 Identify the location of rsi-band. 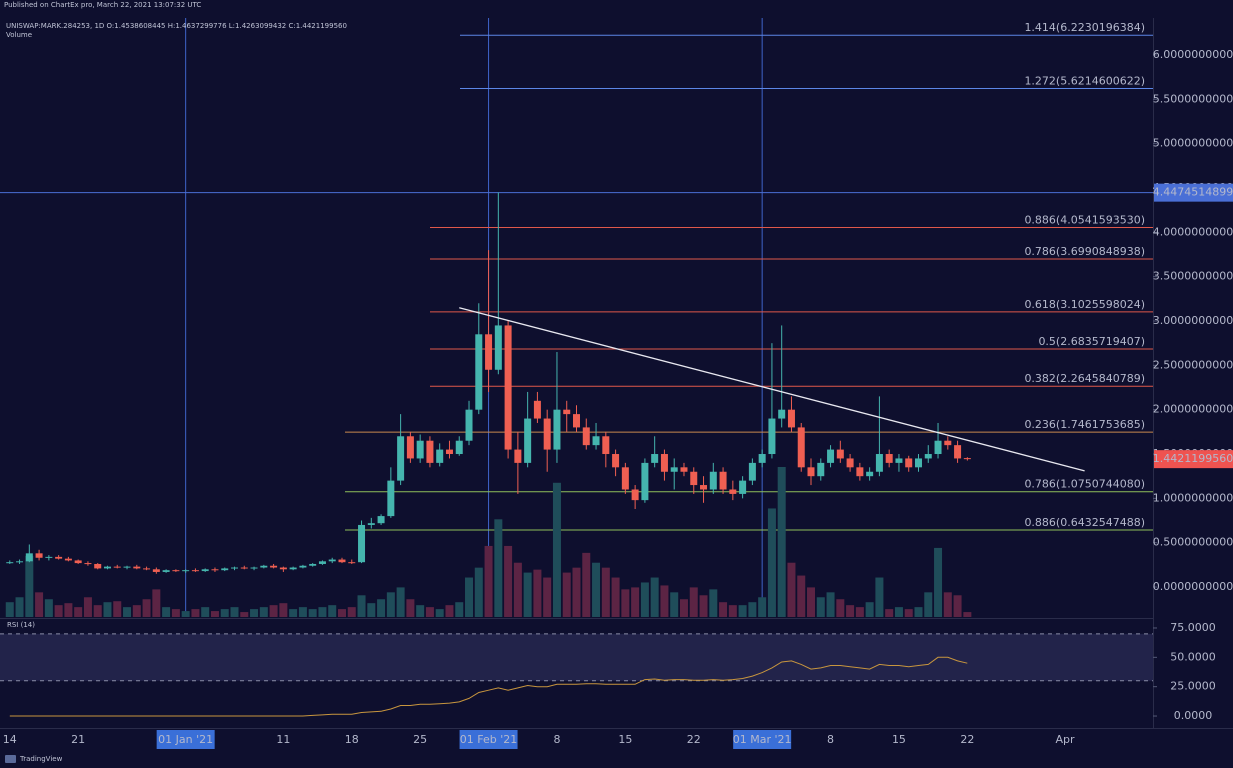
(576, 657).